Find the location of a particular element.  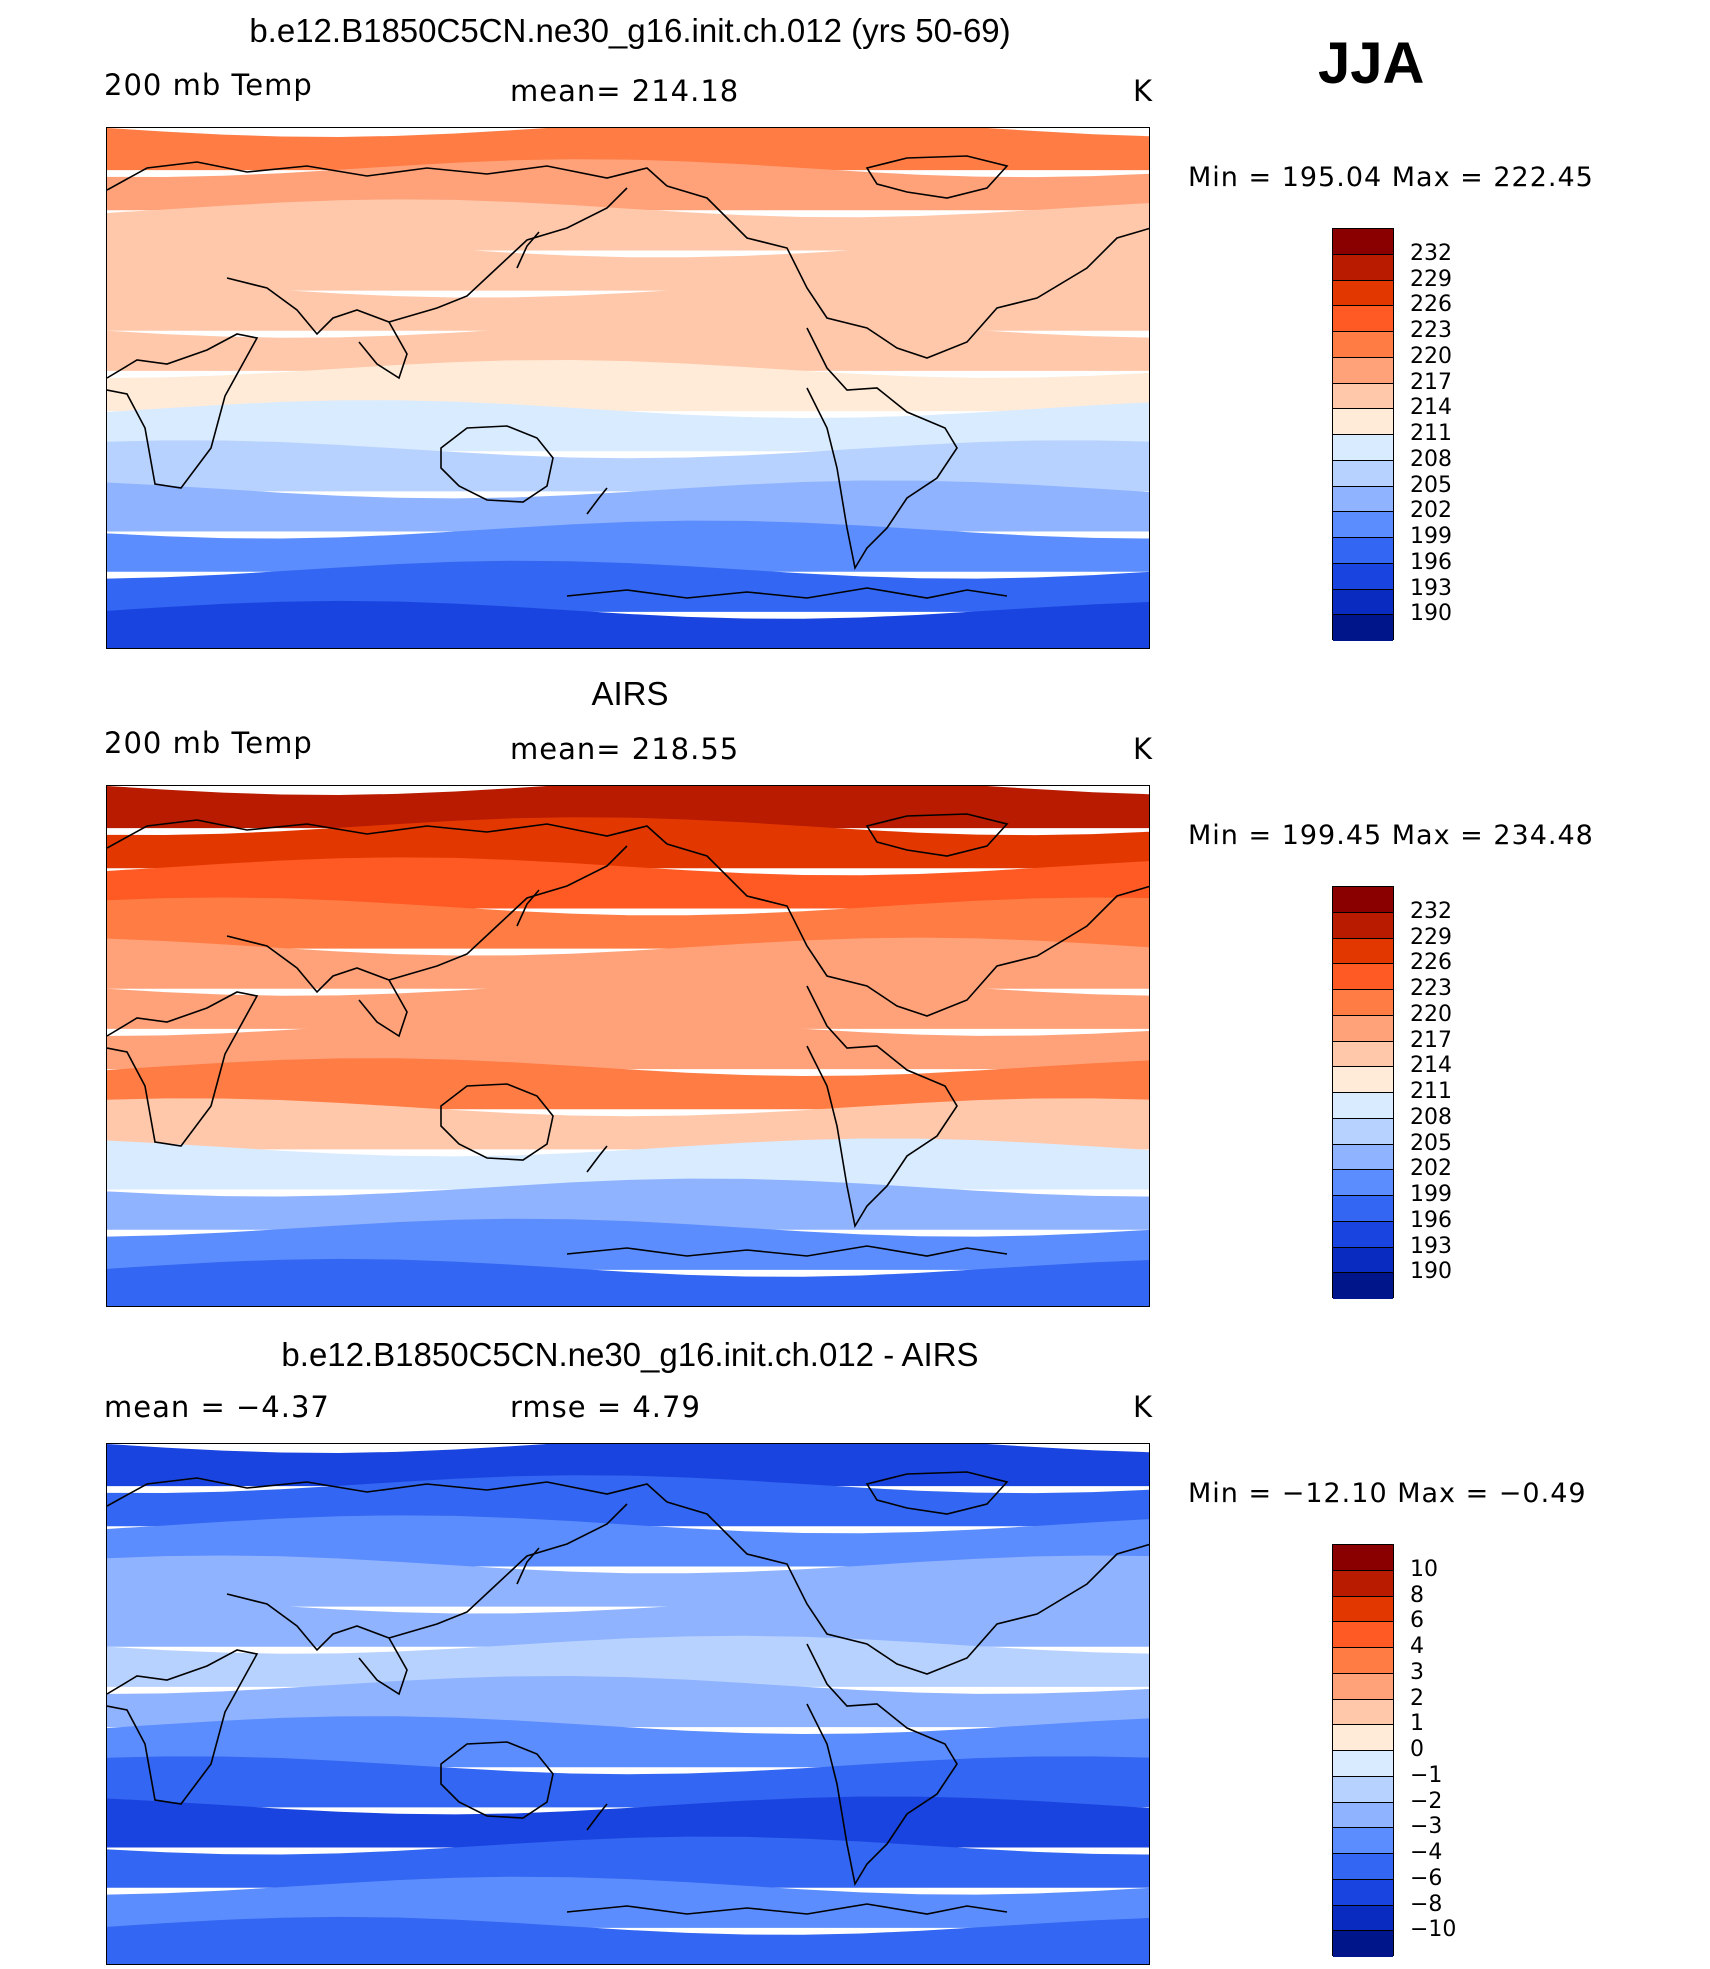

panel1-units: K is located at coordinates (1143, 91).